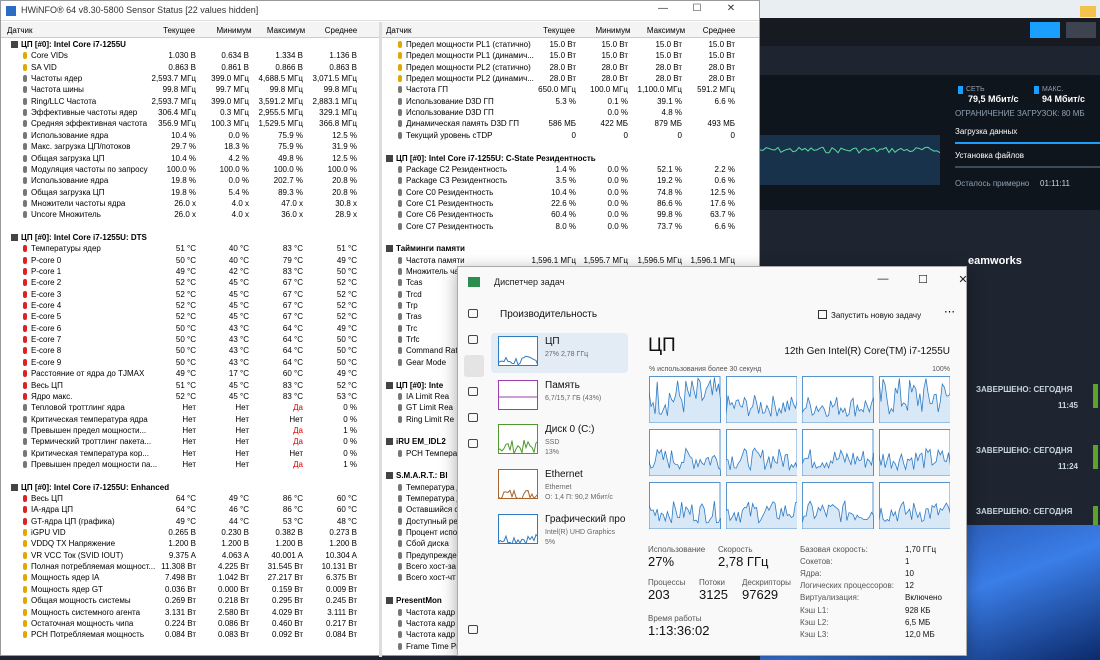  I want to click on sensor-value: 1.136 В, so click(343, 56).